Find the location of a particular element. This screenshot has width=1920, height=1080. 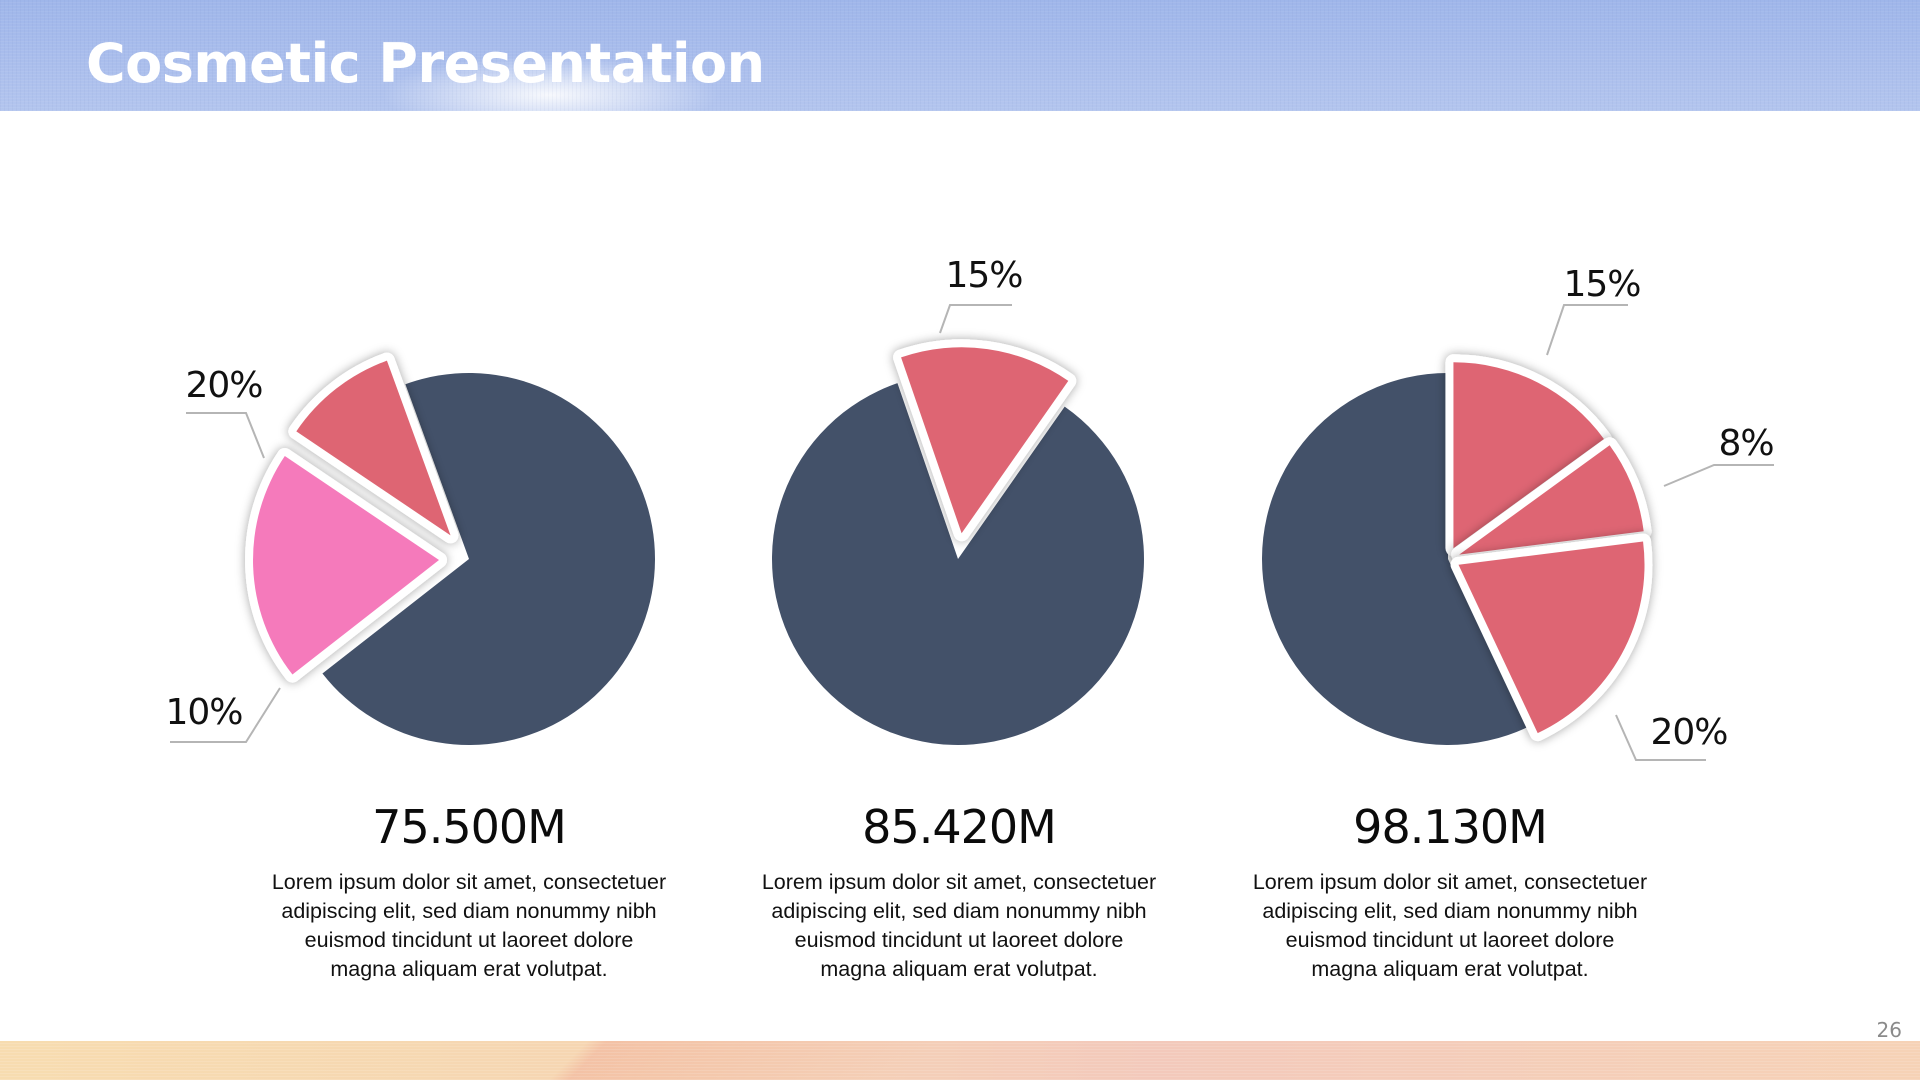

metric-value-3: 98.130M is located at coordinates (1450, 827).